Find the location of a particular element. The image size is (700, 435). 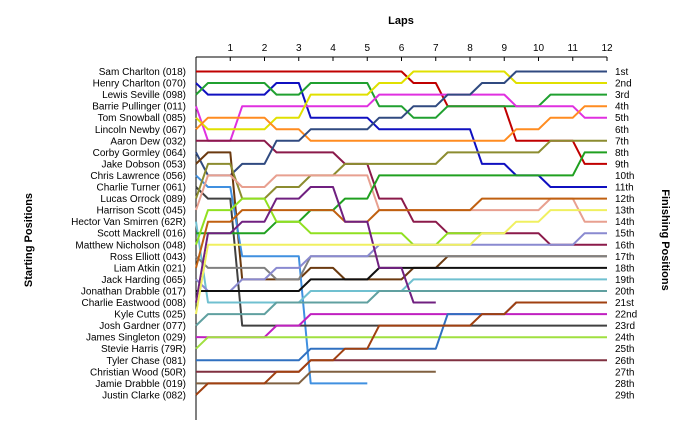

starting-label-1: Sam Charlton (018) is located at coordinates (142, 72).